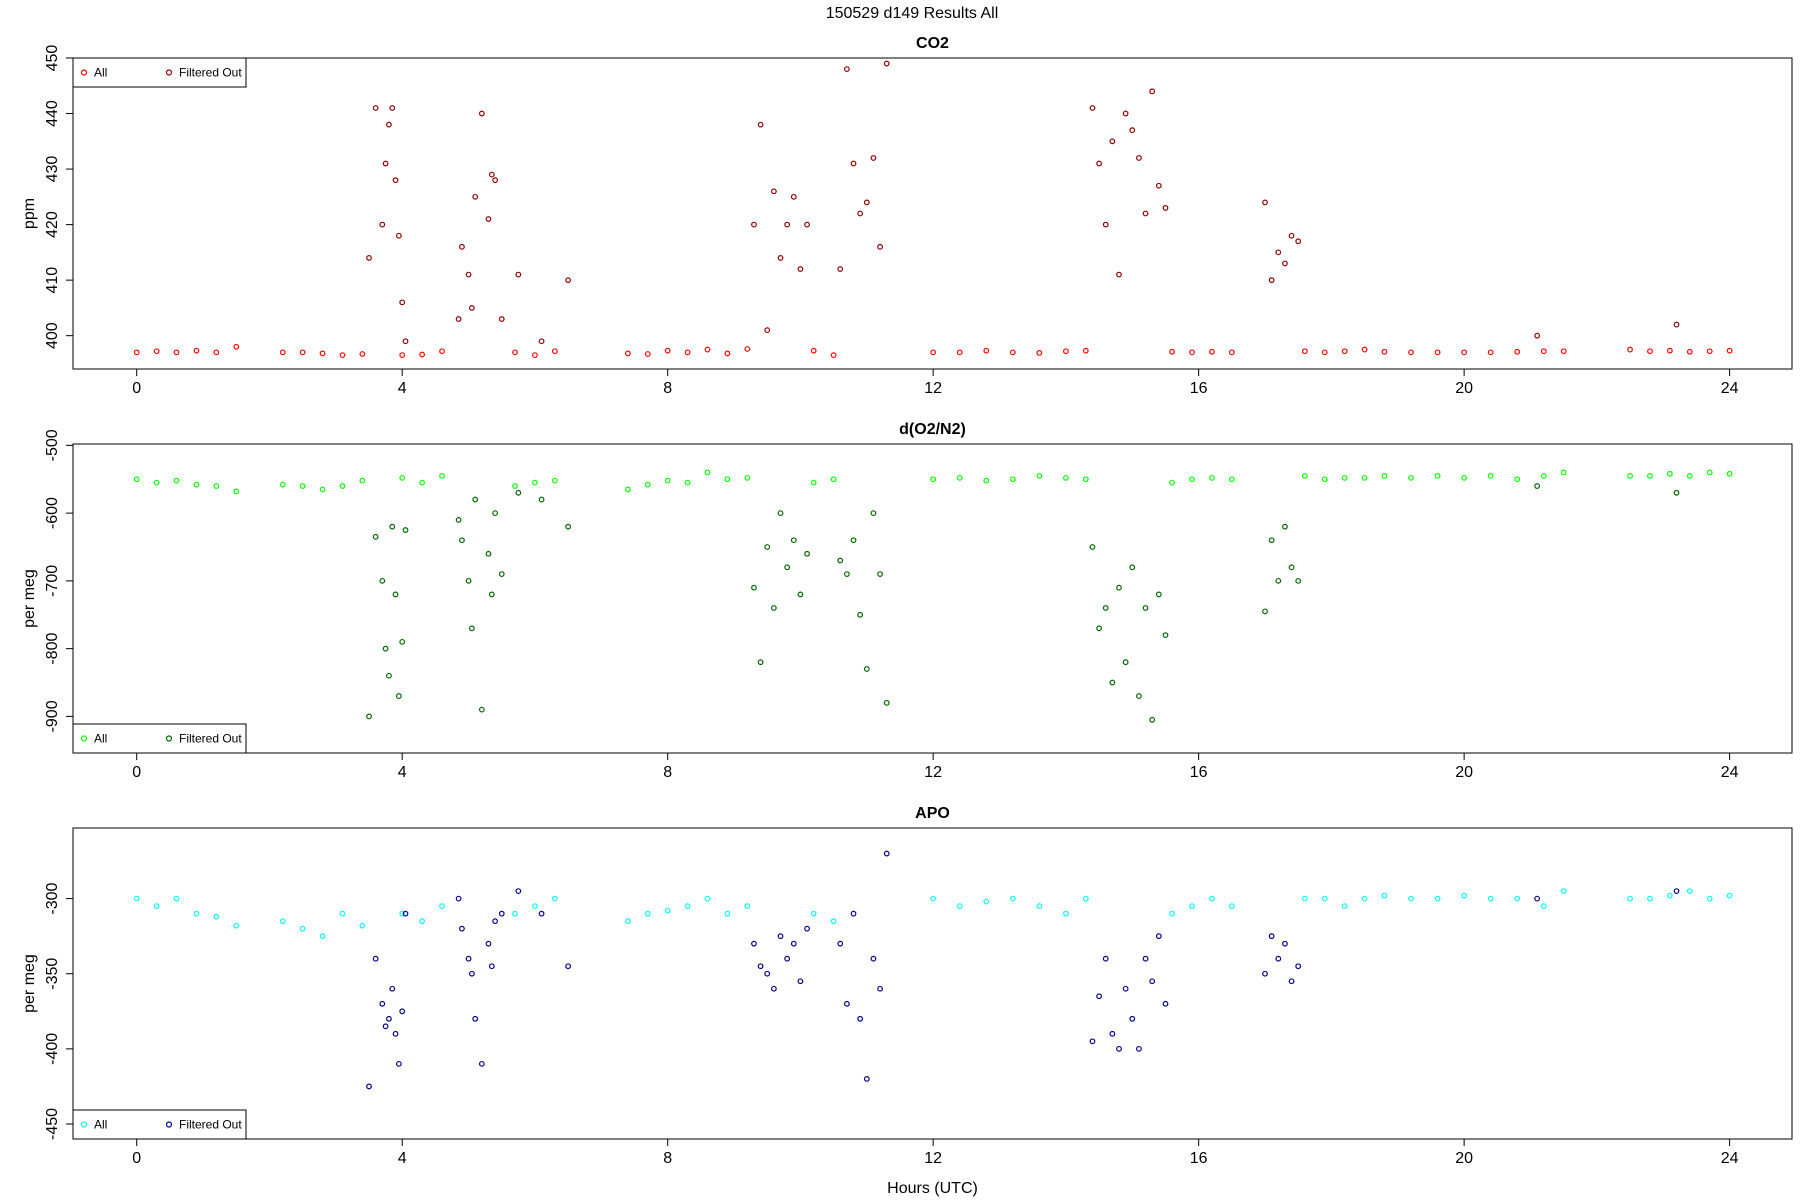 This screenshot has width=1800, height=1200. What do you see at coordinates (52, 445) in the screenshot?
I see `y-tick-label: -500` at bounding box center [52, 445].